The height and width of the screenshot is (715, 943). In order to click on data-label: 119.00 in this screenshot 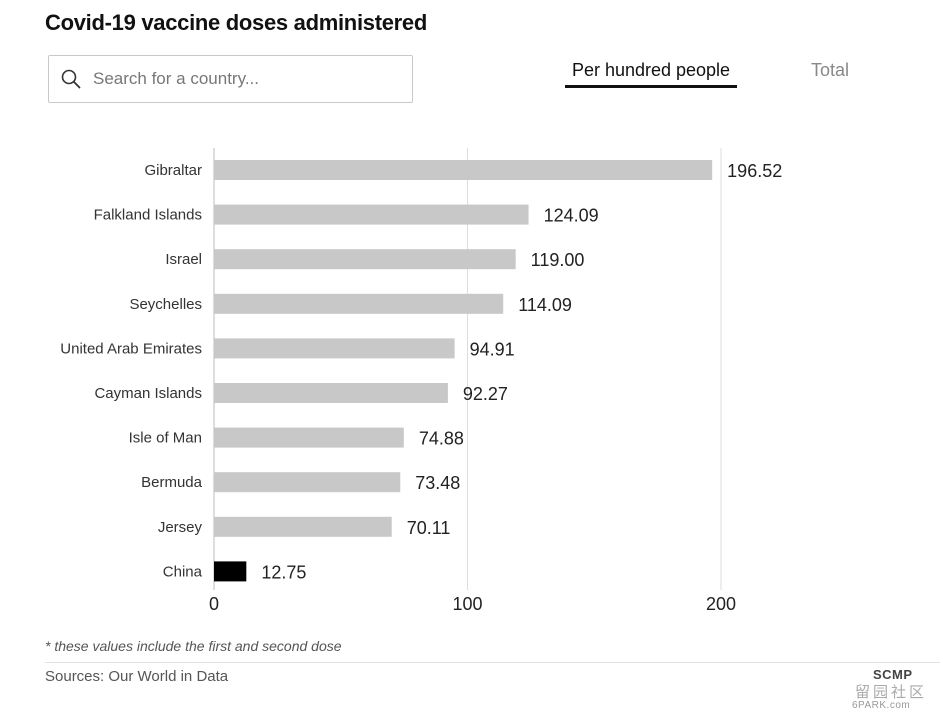, I will do `click(558, 260)`.